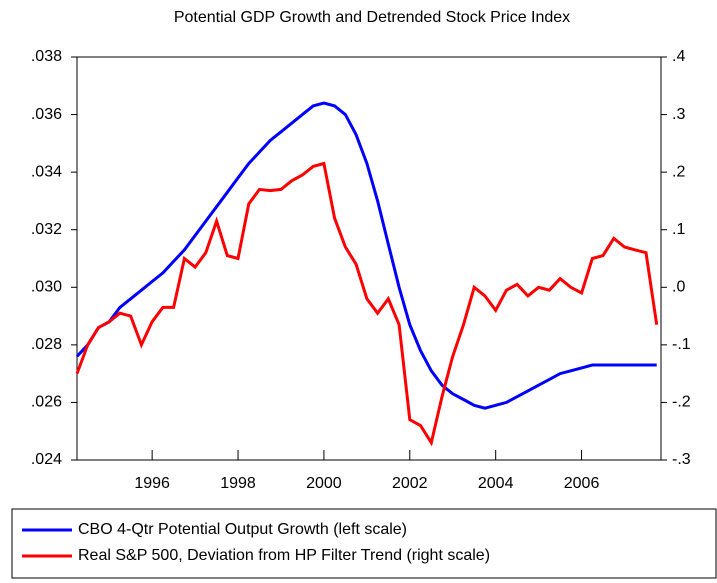 The width and height of the screenshot is (717, 583). What do you see at coordinates (46, 114) in the screenshot?
I see `y-tick-label: .036` at bounding box center [46, 114].